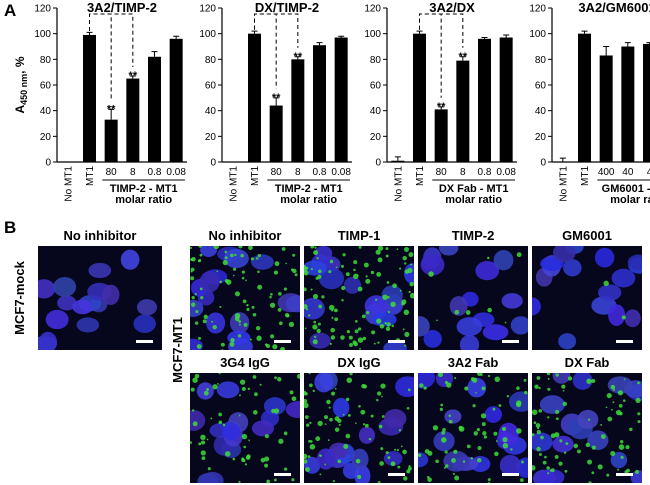  What do you see at coordinates (42, 9) in the screenshot?
I see `y-tick-label: 120` at bounding box center [42, 9].